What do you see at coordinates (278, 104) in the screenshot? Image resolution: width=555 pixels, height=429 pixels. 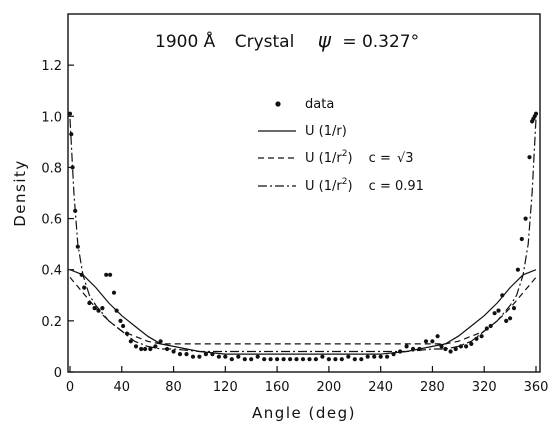 I see `legend-marker-data` at bounding box center [278, 104].